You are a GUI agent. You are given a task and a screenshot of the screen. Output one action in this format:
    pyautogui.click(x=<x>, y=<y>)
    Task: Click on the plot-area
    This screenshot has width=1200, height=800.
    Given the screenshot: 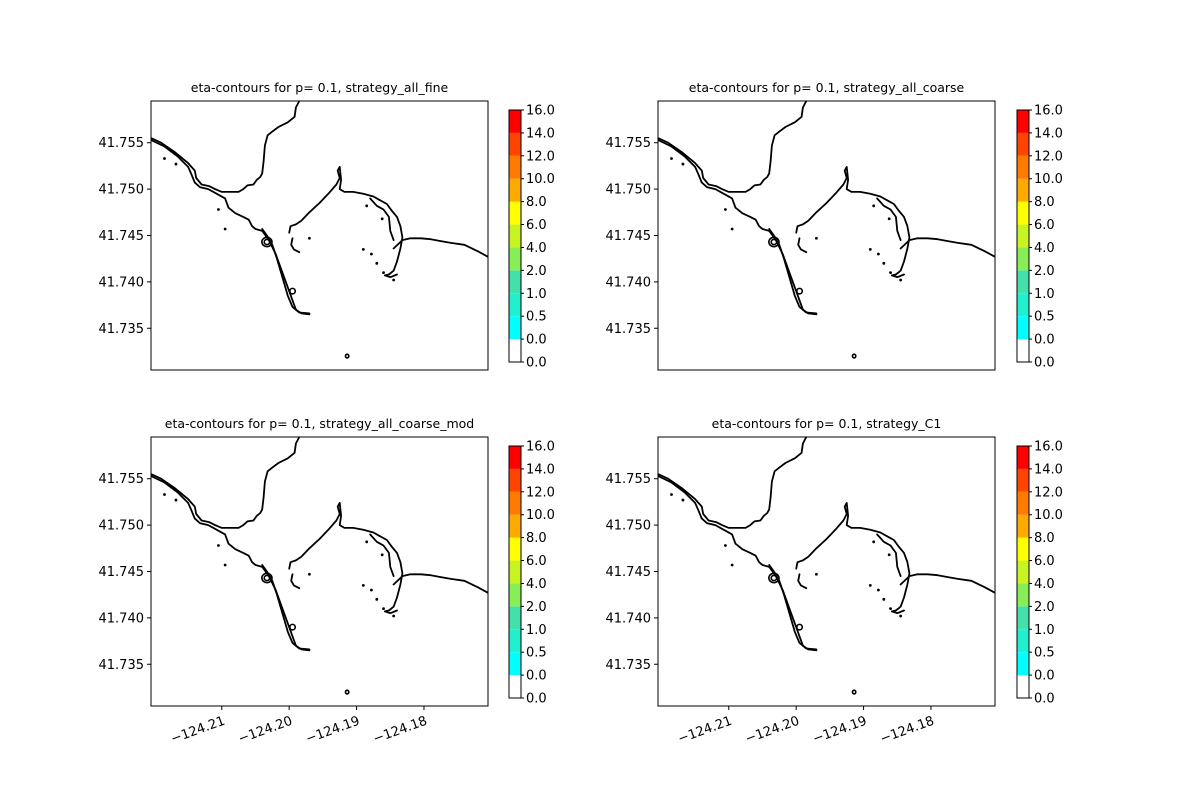 What is the action you would take?
    pyautogui.click(x=826, y=566)
    